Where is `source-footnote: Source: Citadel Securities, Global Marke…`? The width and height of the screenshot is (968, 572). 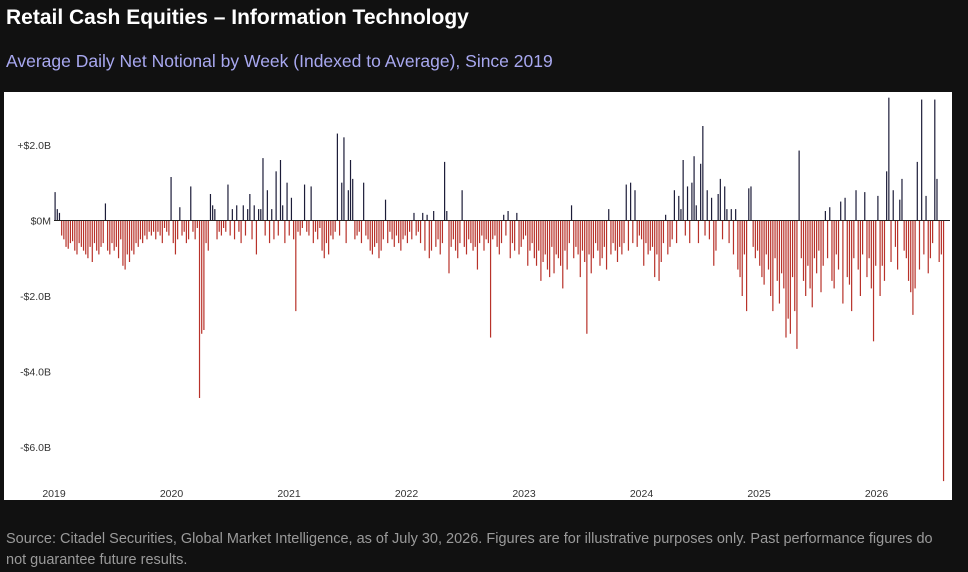
source-footnote: Source: Citadel Securities, Global Marke… is located at coordinates (469, 549).